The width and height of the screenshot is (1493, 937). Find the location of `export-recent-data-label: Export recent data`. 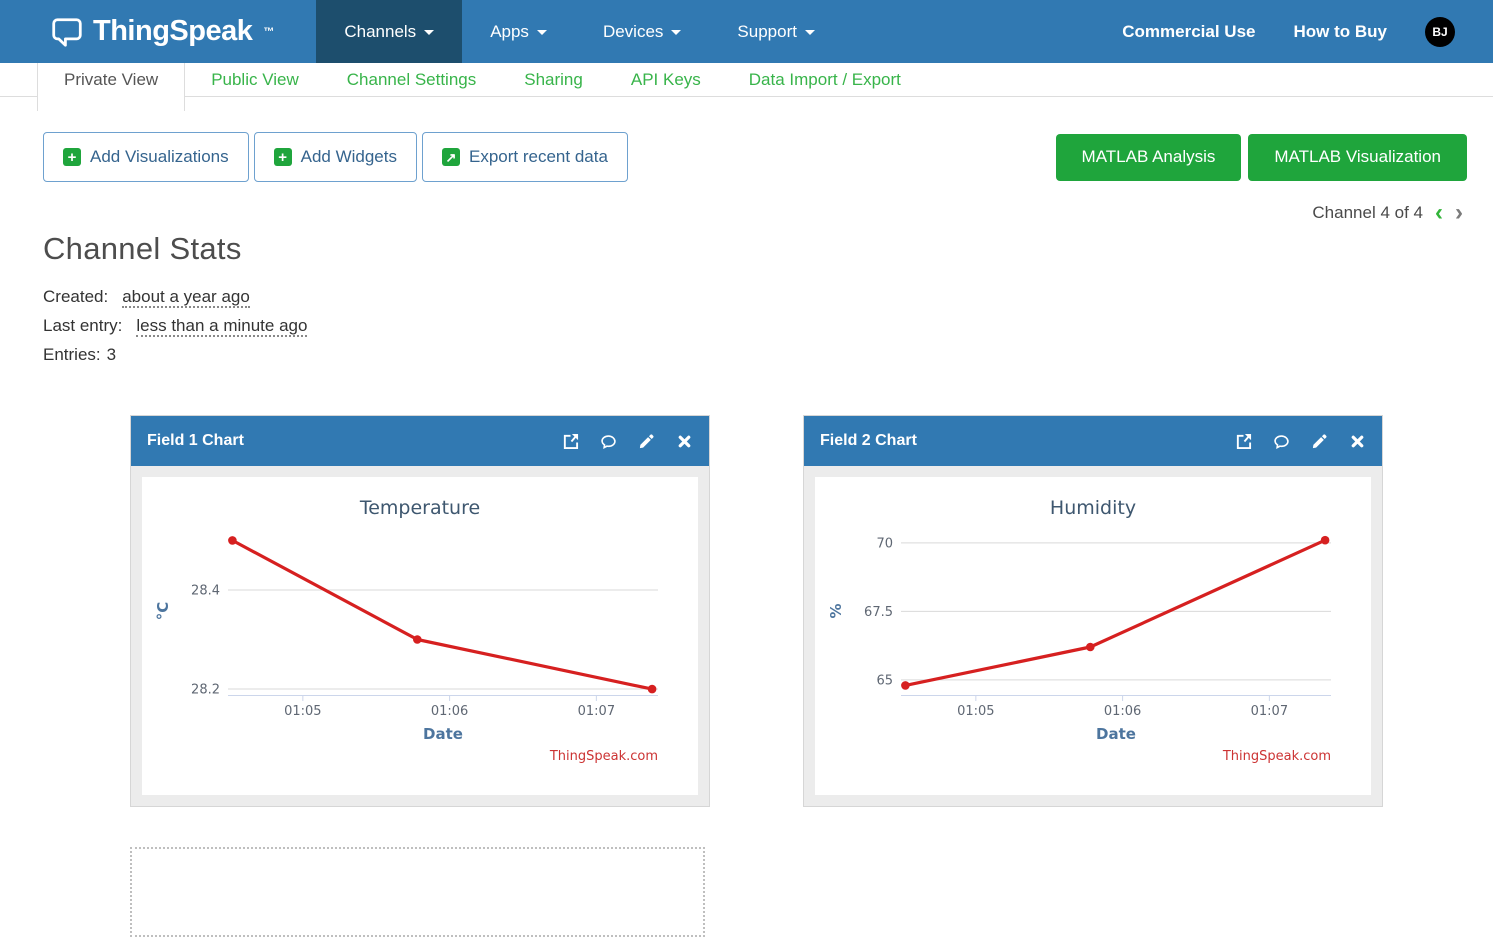

export-recent-data-label: Export recent data is located at coordinates (538, 156).